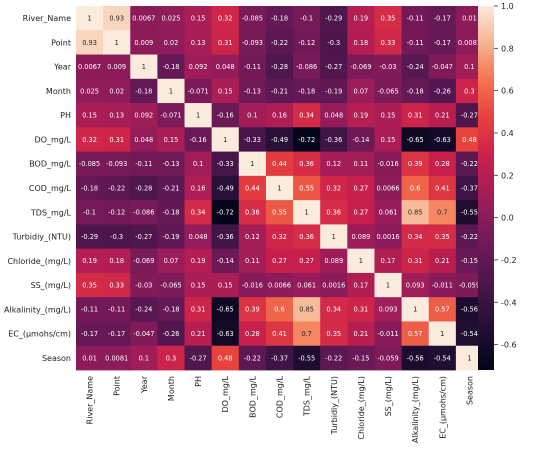 The height and width of the screenshot is (450, 550). I want to click on colorbar-tick-label: 1.0, so click(507, 6).